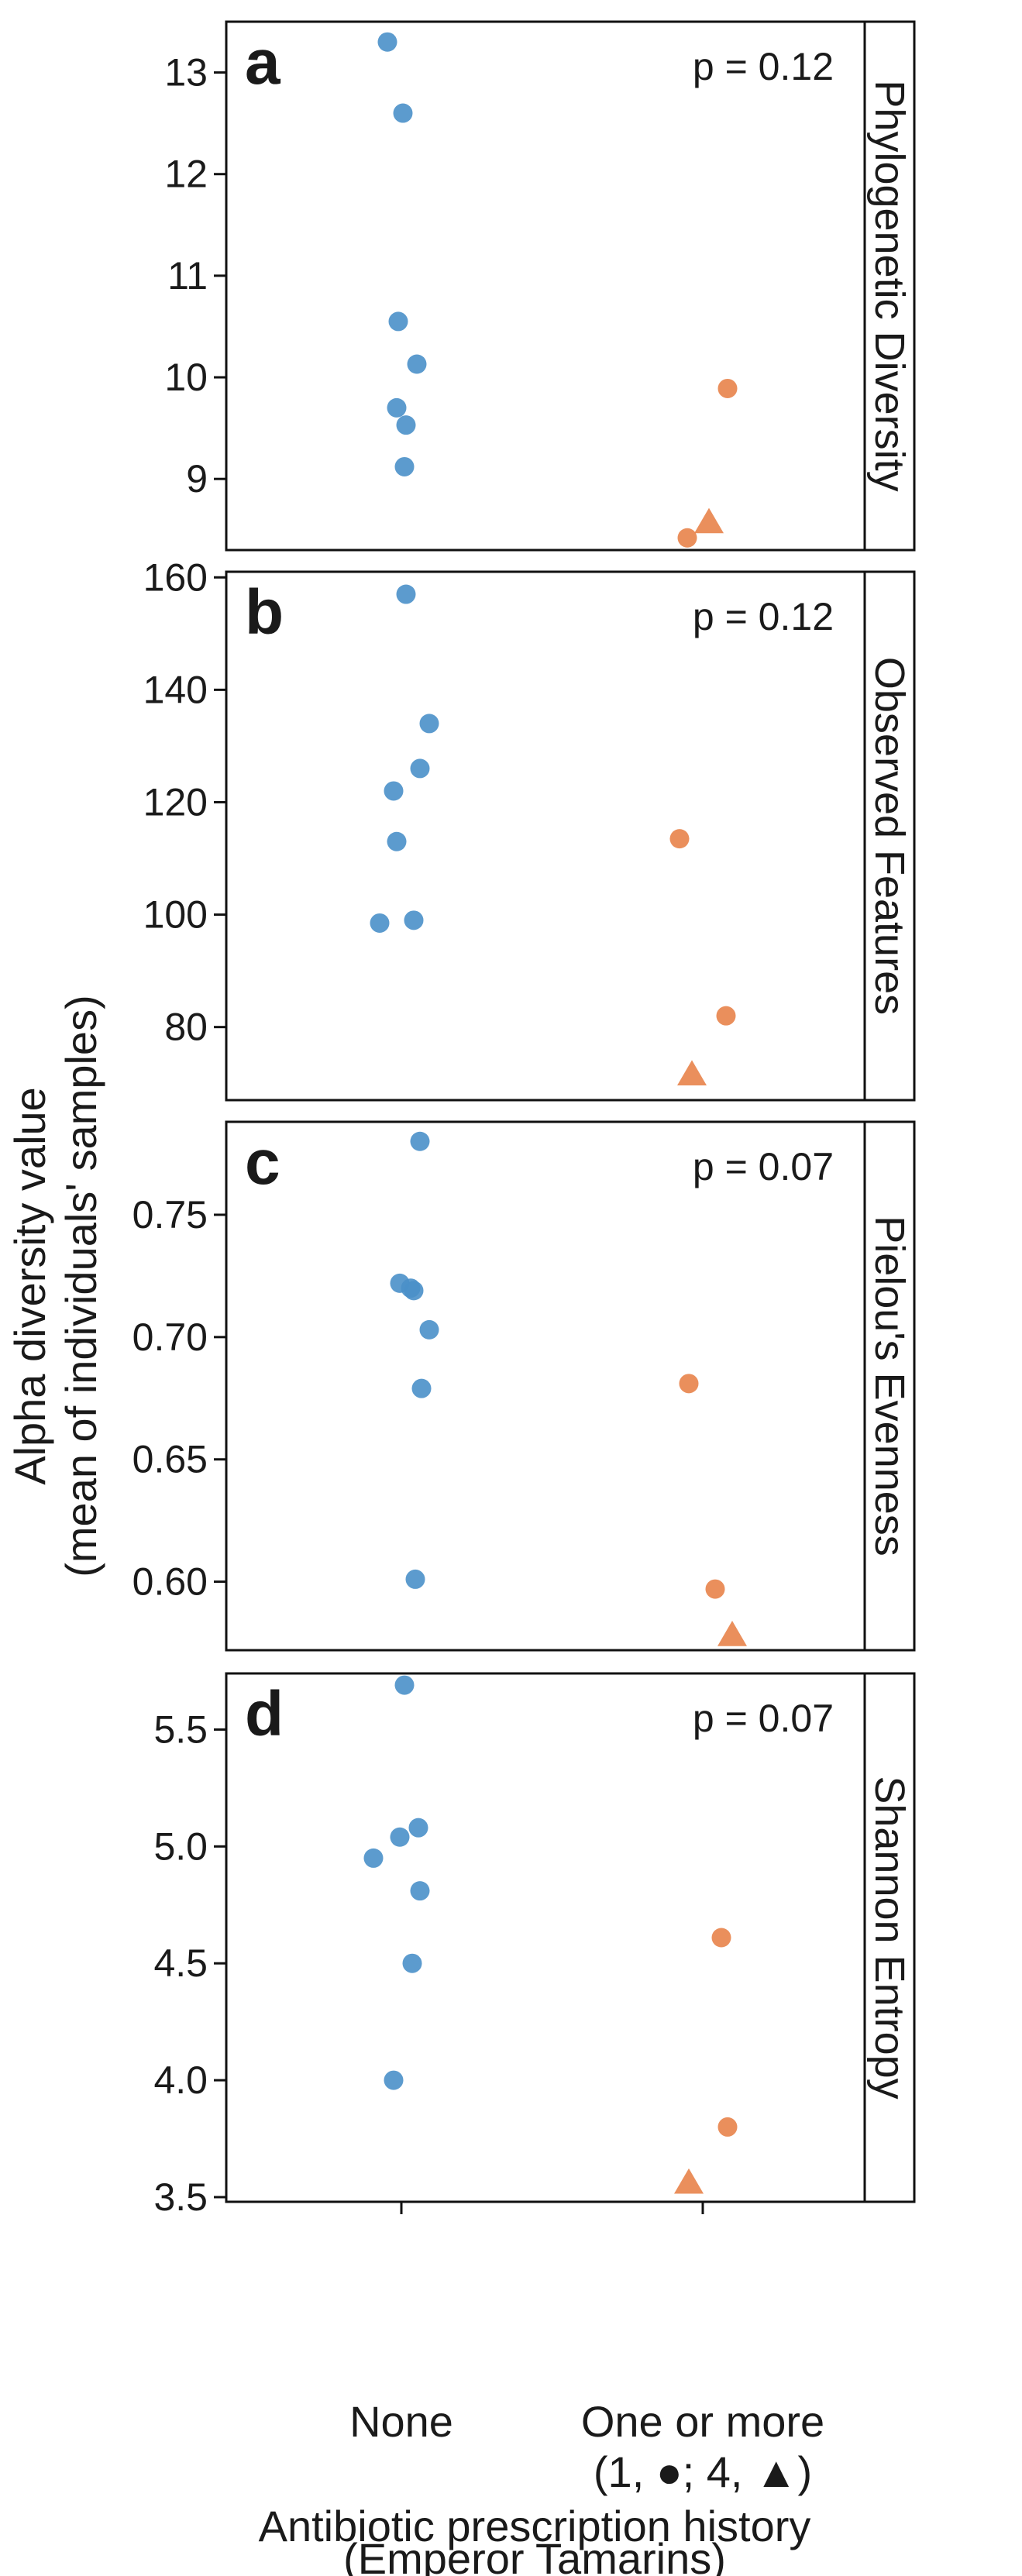 This screenshot has height=2576, width=1022. What do you see at coordinates (170, 1582) in the screenshot?
I see `y-tick-label-c: 0.60` at bounding box center [170, 1582].